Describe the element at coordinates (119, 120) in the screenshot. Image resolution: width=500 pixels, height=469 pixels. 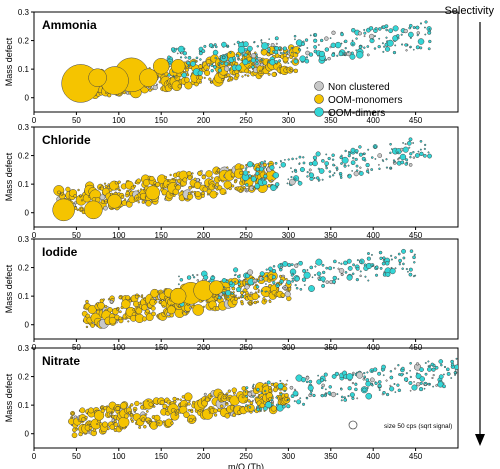
I see `x-tick-label: 100` at that location.